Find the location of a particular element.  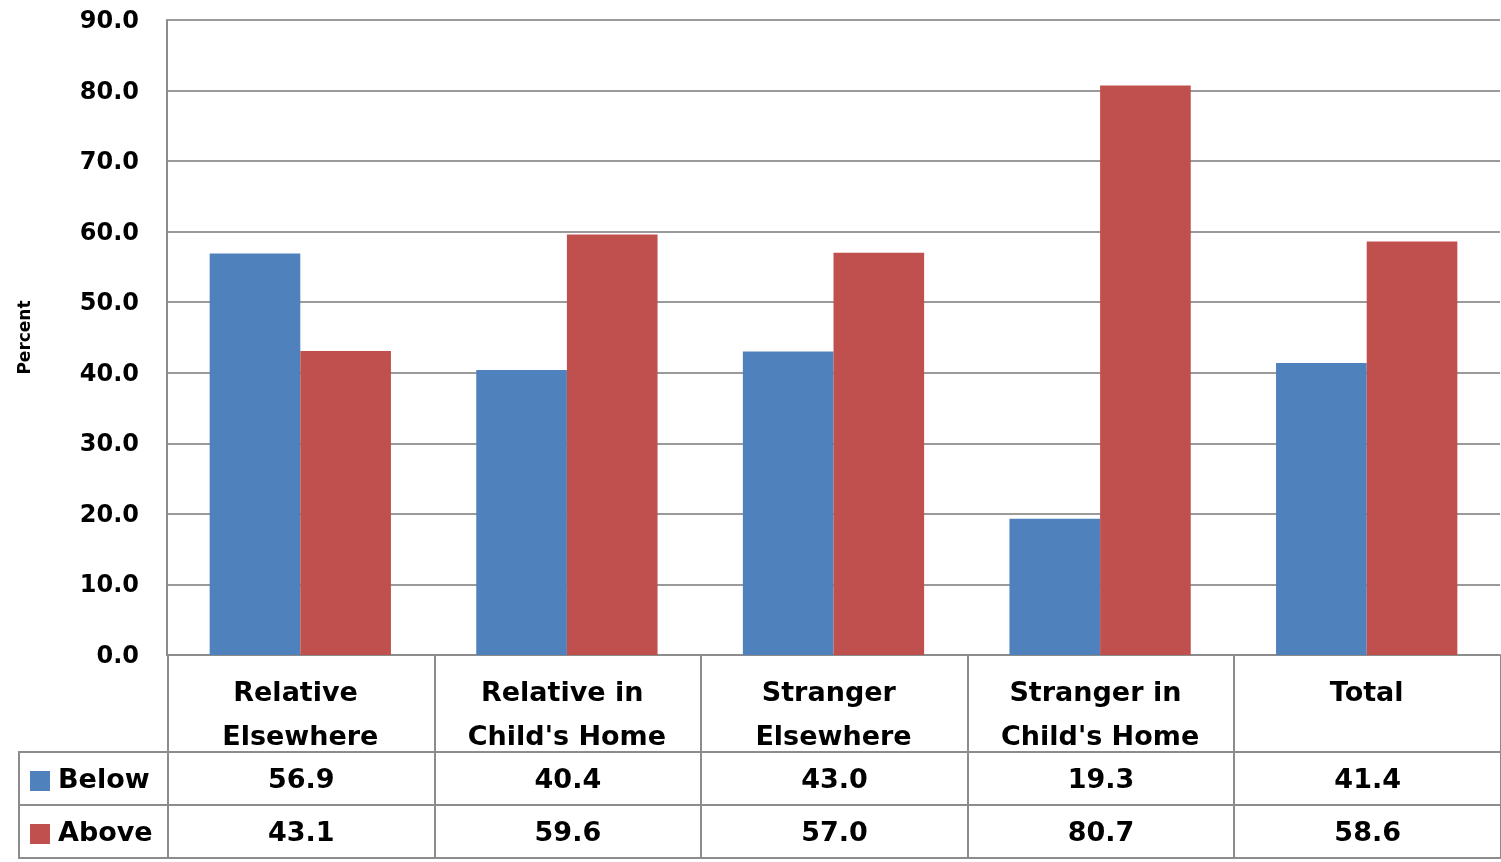

text: 80.7 is located at coordinates (1101, 831).